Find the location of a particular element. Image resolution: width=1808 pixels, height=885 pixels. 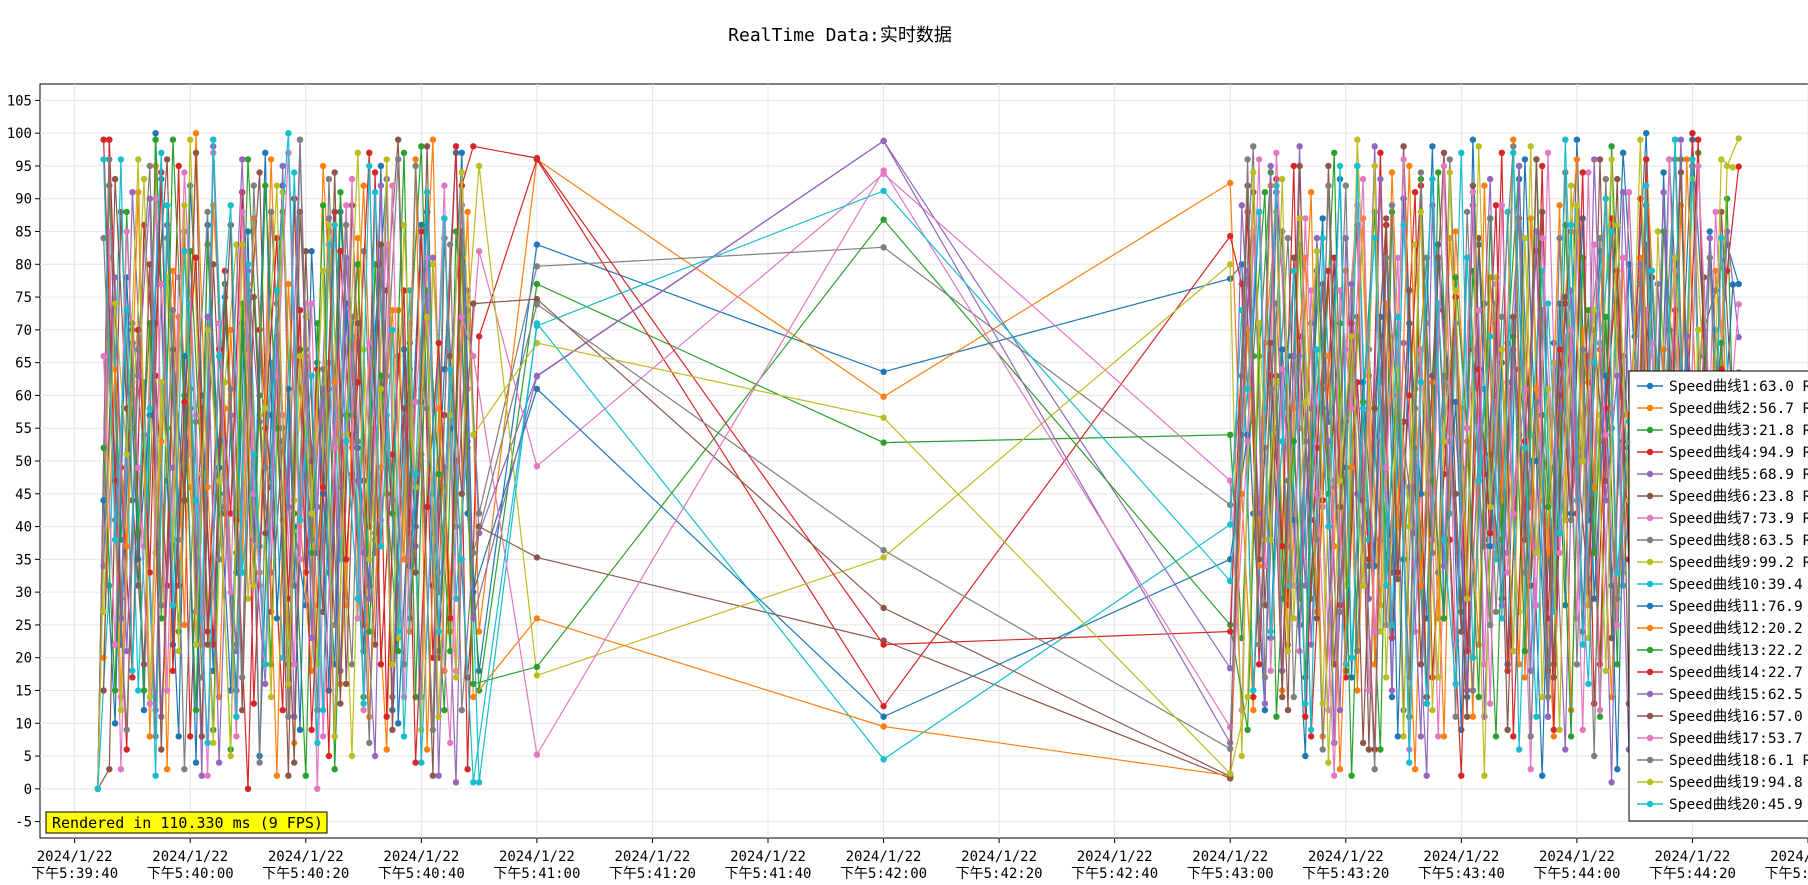

x-tick-label-time: 下午5:43:00 is located at coordinates (1230, 874).